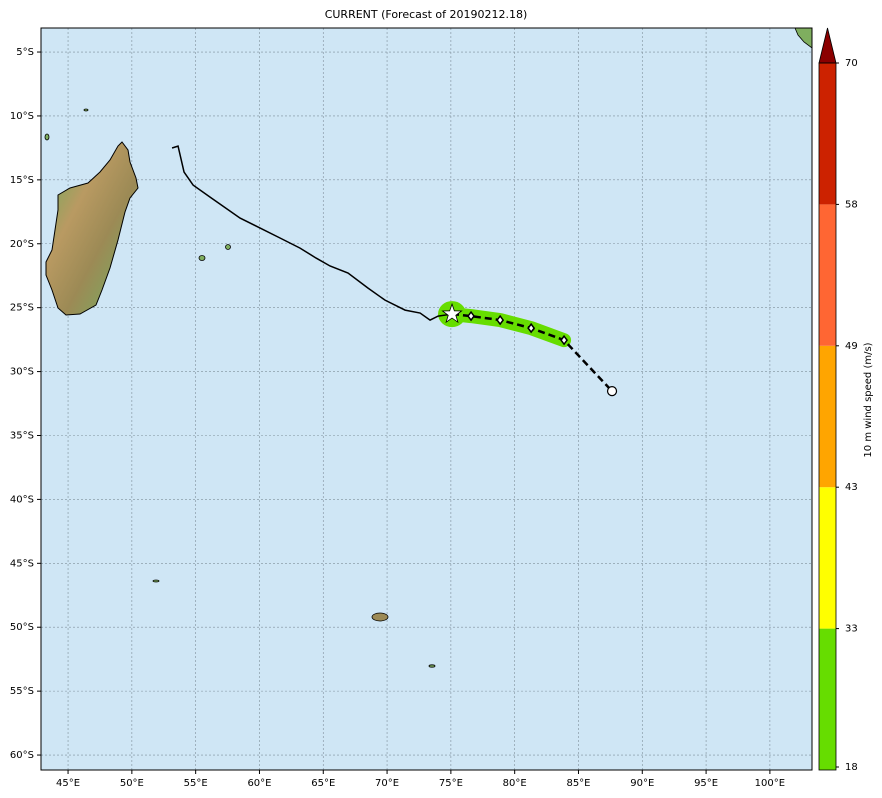 Image resolution: width=882 pixels, height=798 pixels. What do you see at coordinates (22, 244) in the screenshot?
I see `y-tick-label: 20°S` at bounding box center [22, 244].